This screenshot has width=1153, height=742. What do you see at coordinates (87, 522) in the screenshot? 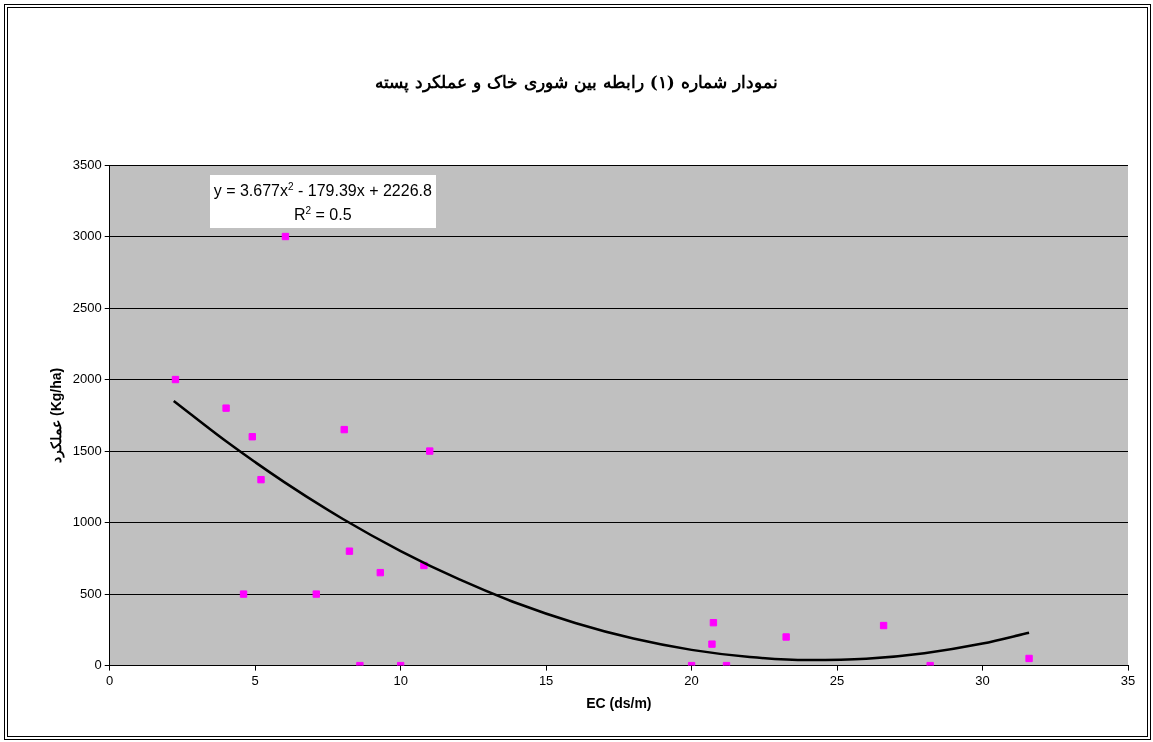
I see `y-tick-label: 1000` at bounding box center [87, 522].